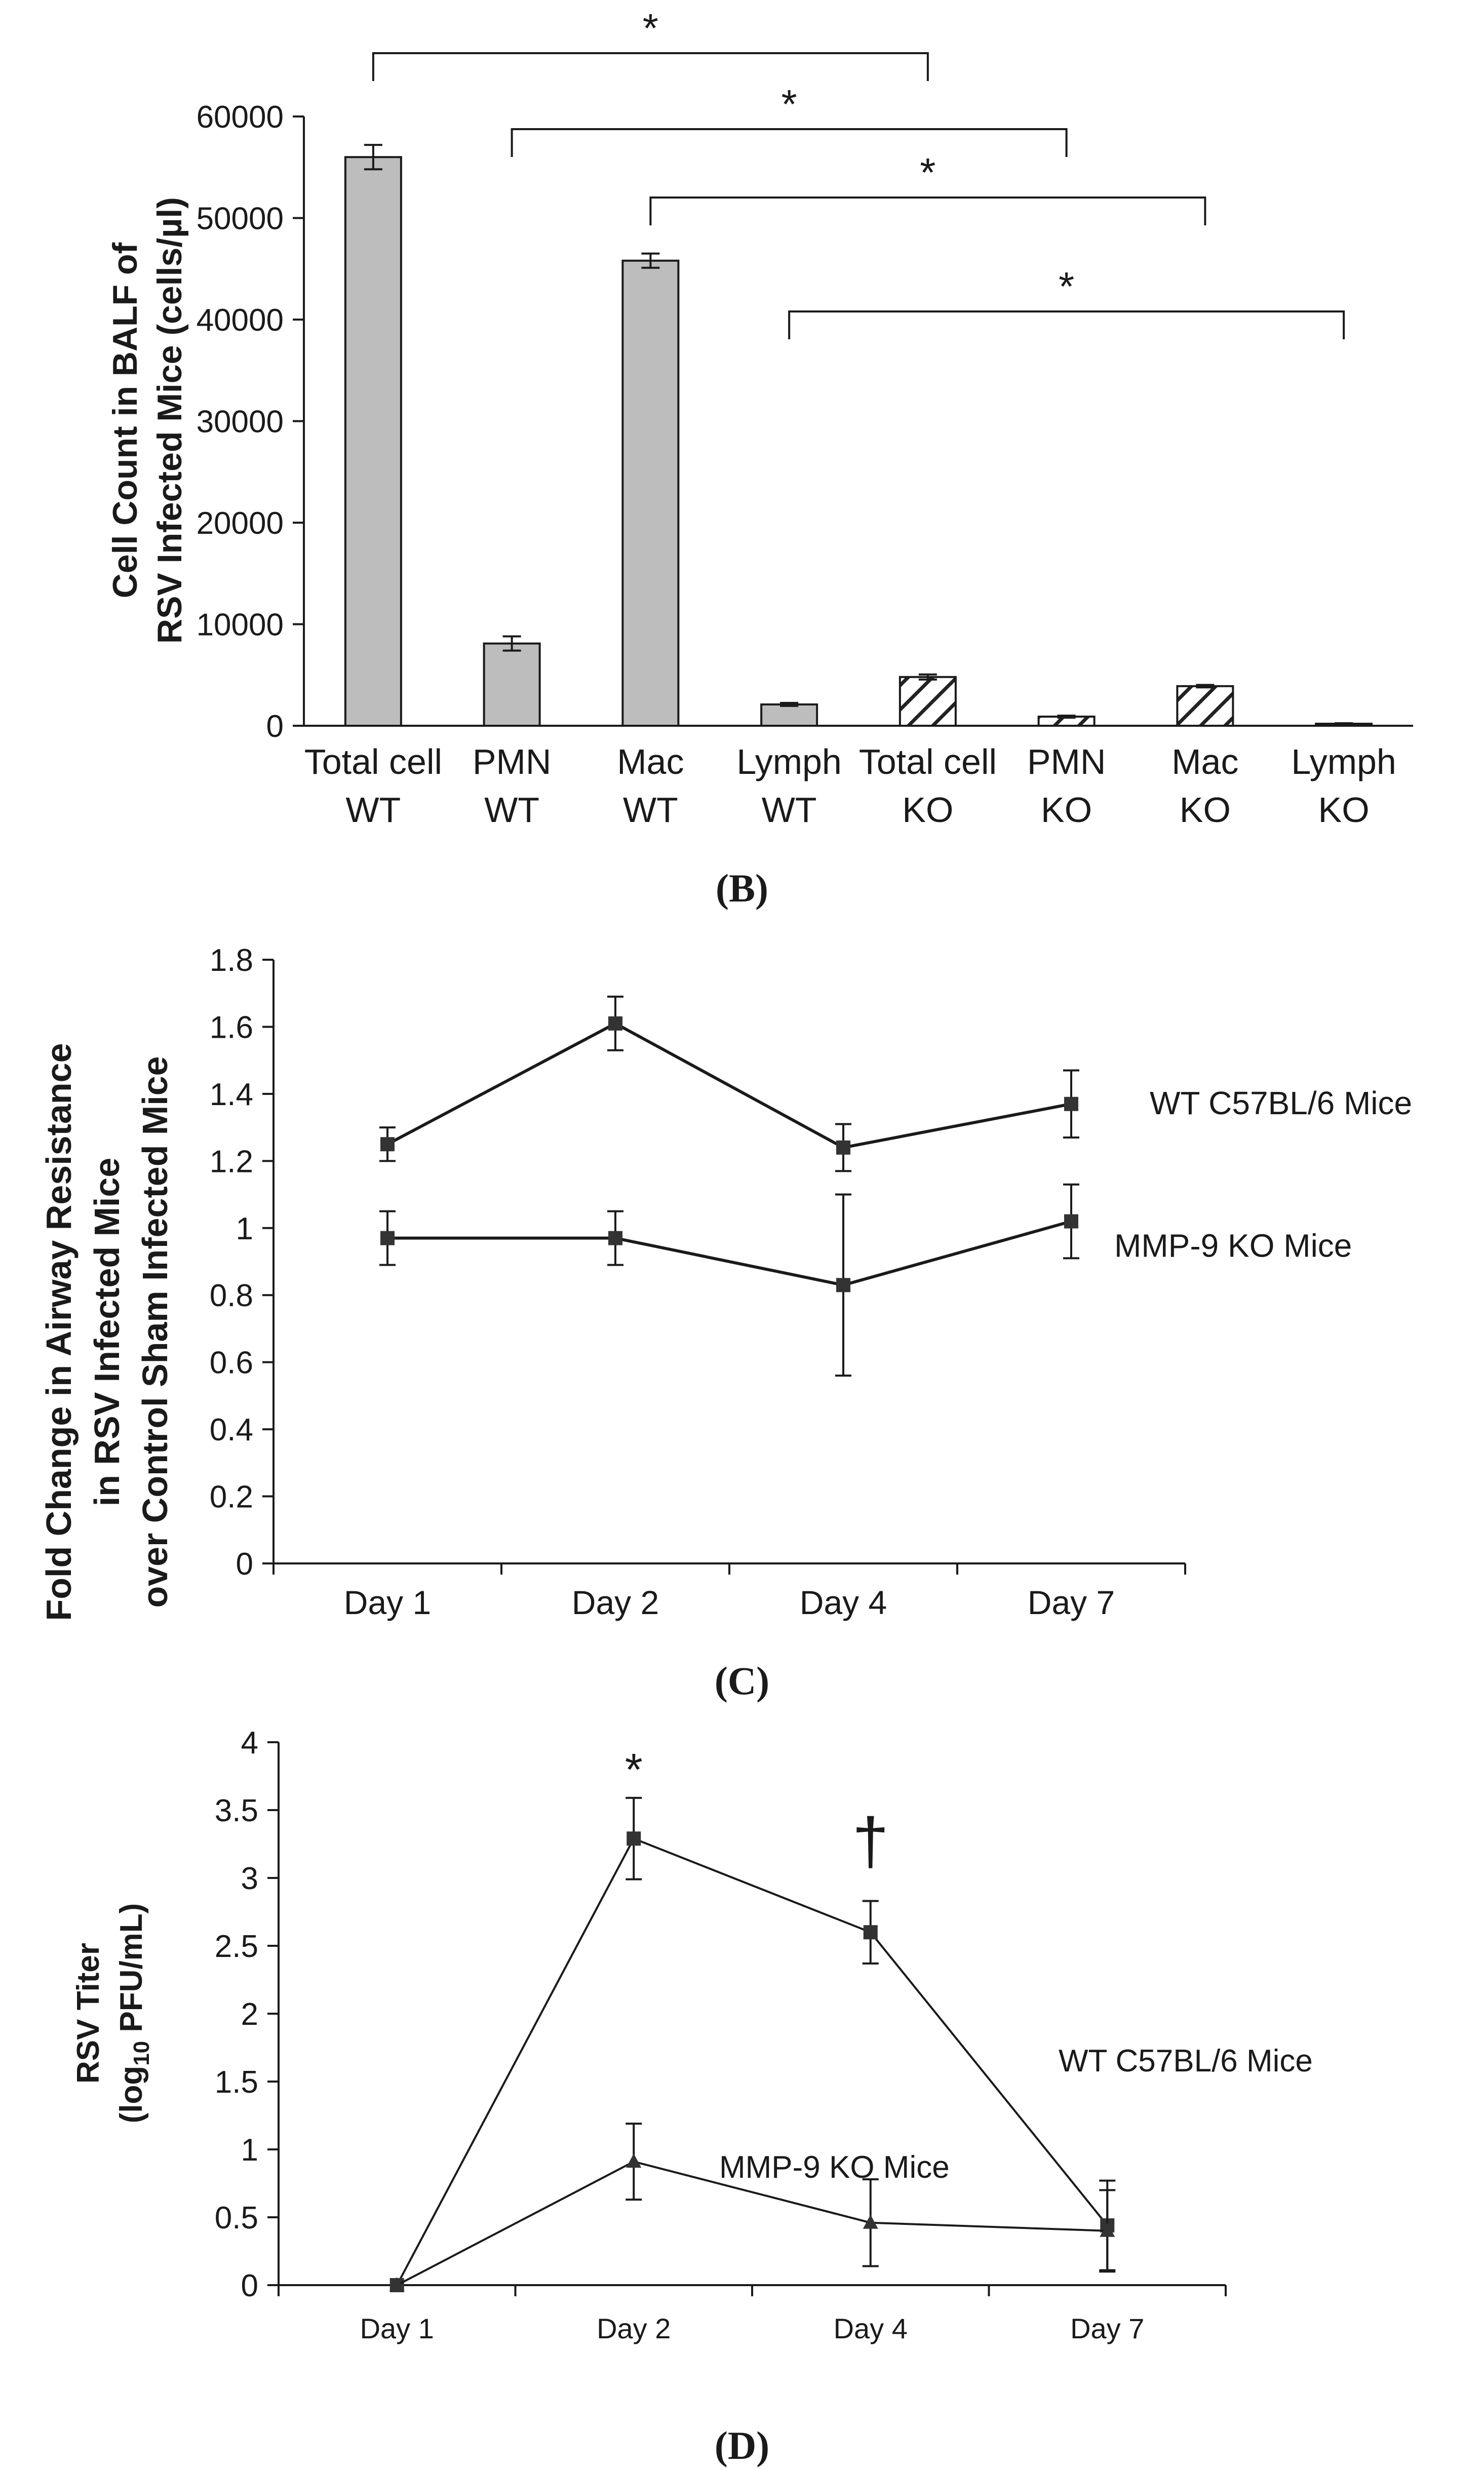  Describe the element at coordinates (870, 1841) in the screenshot. I see `significance-marker: †` at that location.